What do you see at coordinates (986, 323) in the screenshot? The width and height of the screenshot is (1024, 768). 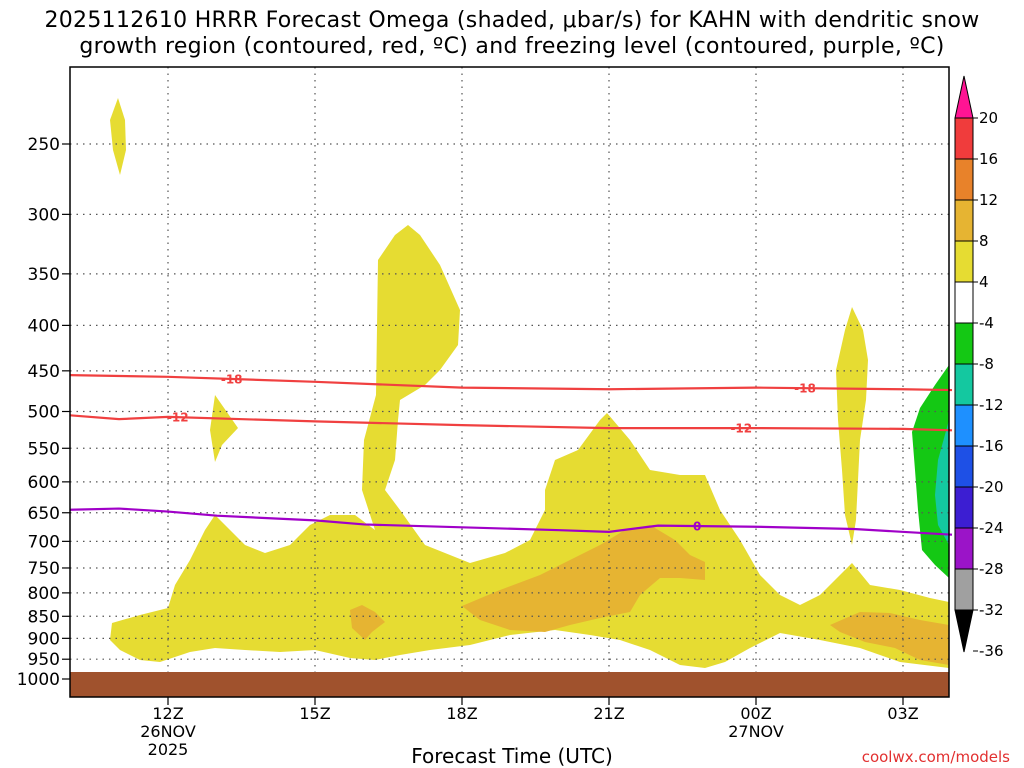 I see `colorbar-label: -4` at bounding box center [986, 323].